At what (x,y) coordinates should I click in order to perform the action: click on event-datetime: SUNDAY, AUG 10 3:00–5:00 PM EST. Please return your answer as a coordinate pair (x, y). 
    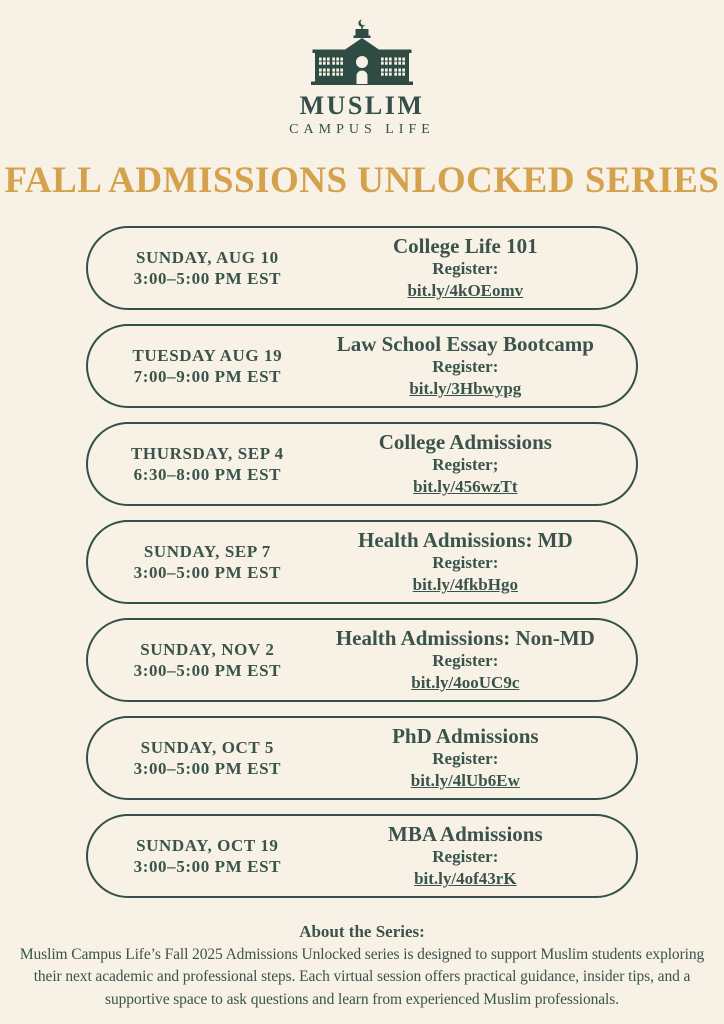
    Looking at the image, I should click on (200, 268).